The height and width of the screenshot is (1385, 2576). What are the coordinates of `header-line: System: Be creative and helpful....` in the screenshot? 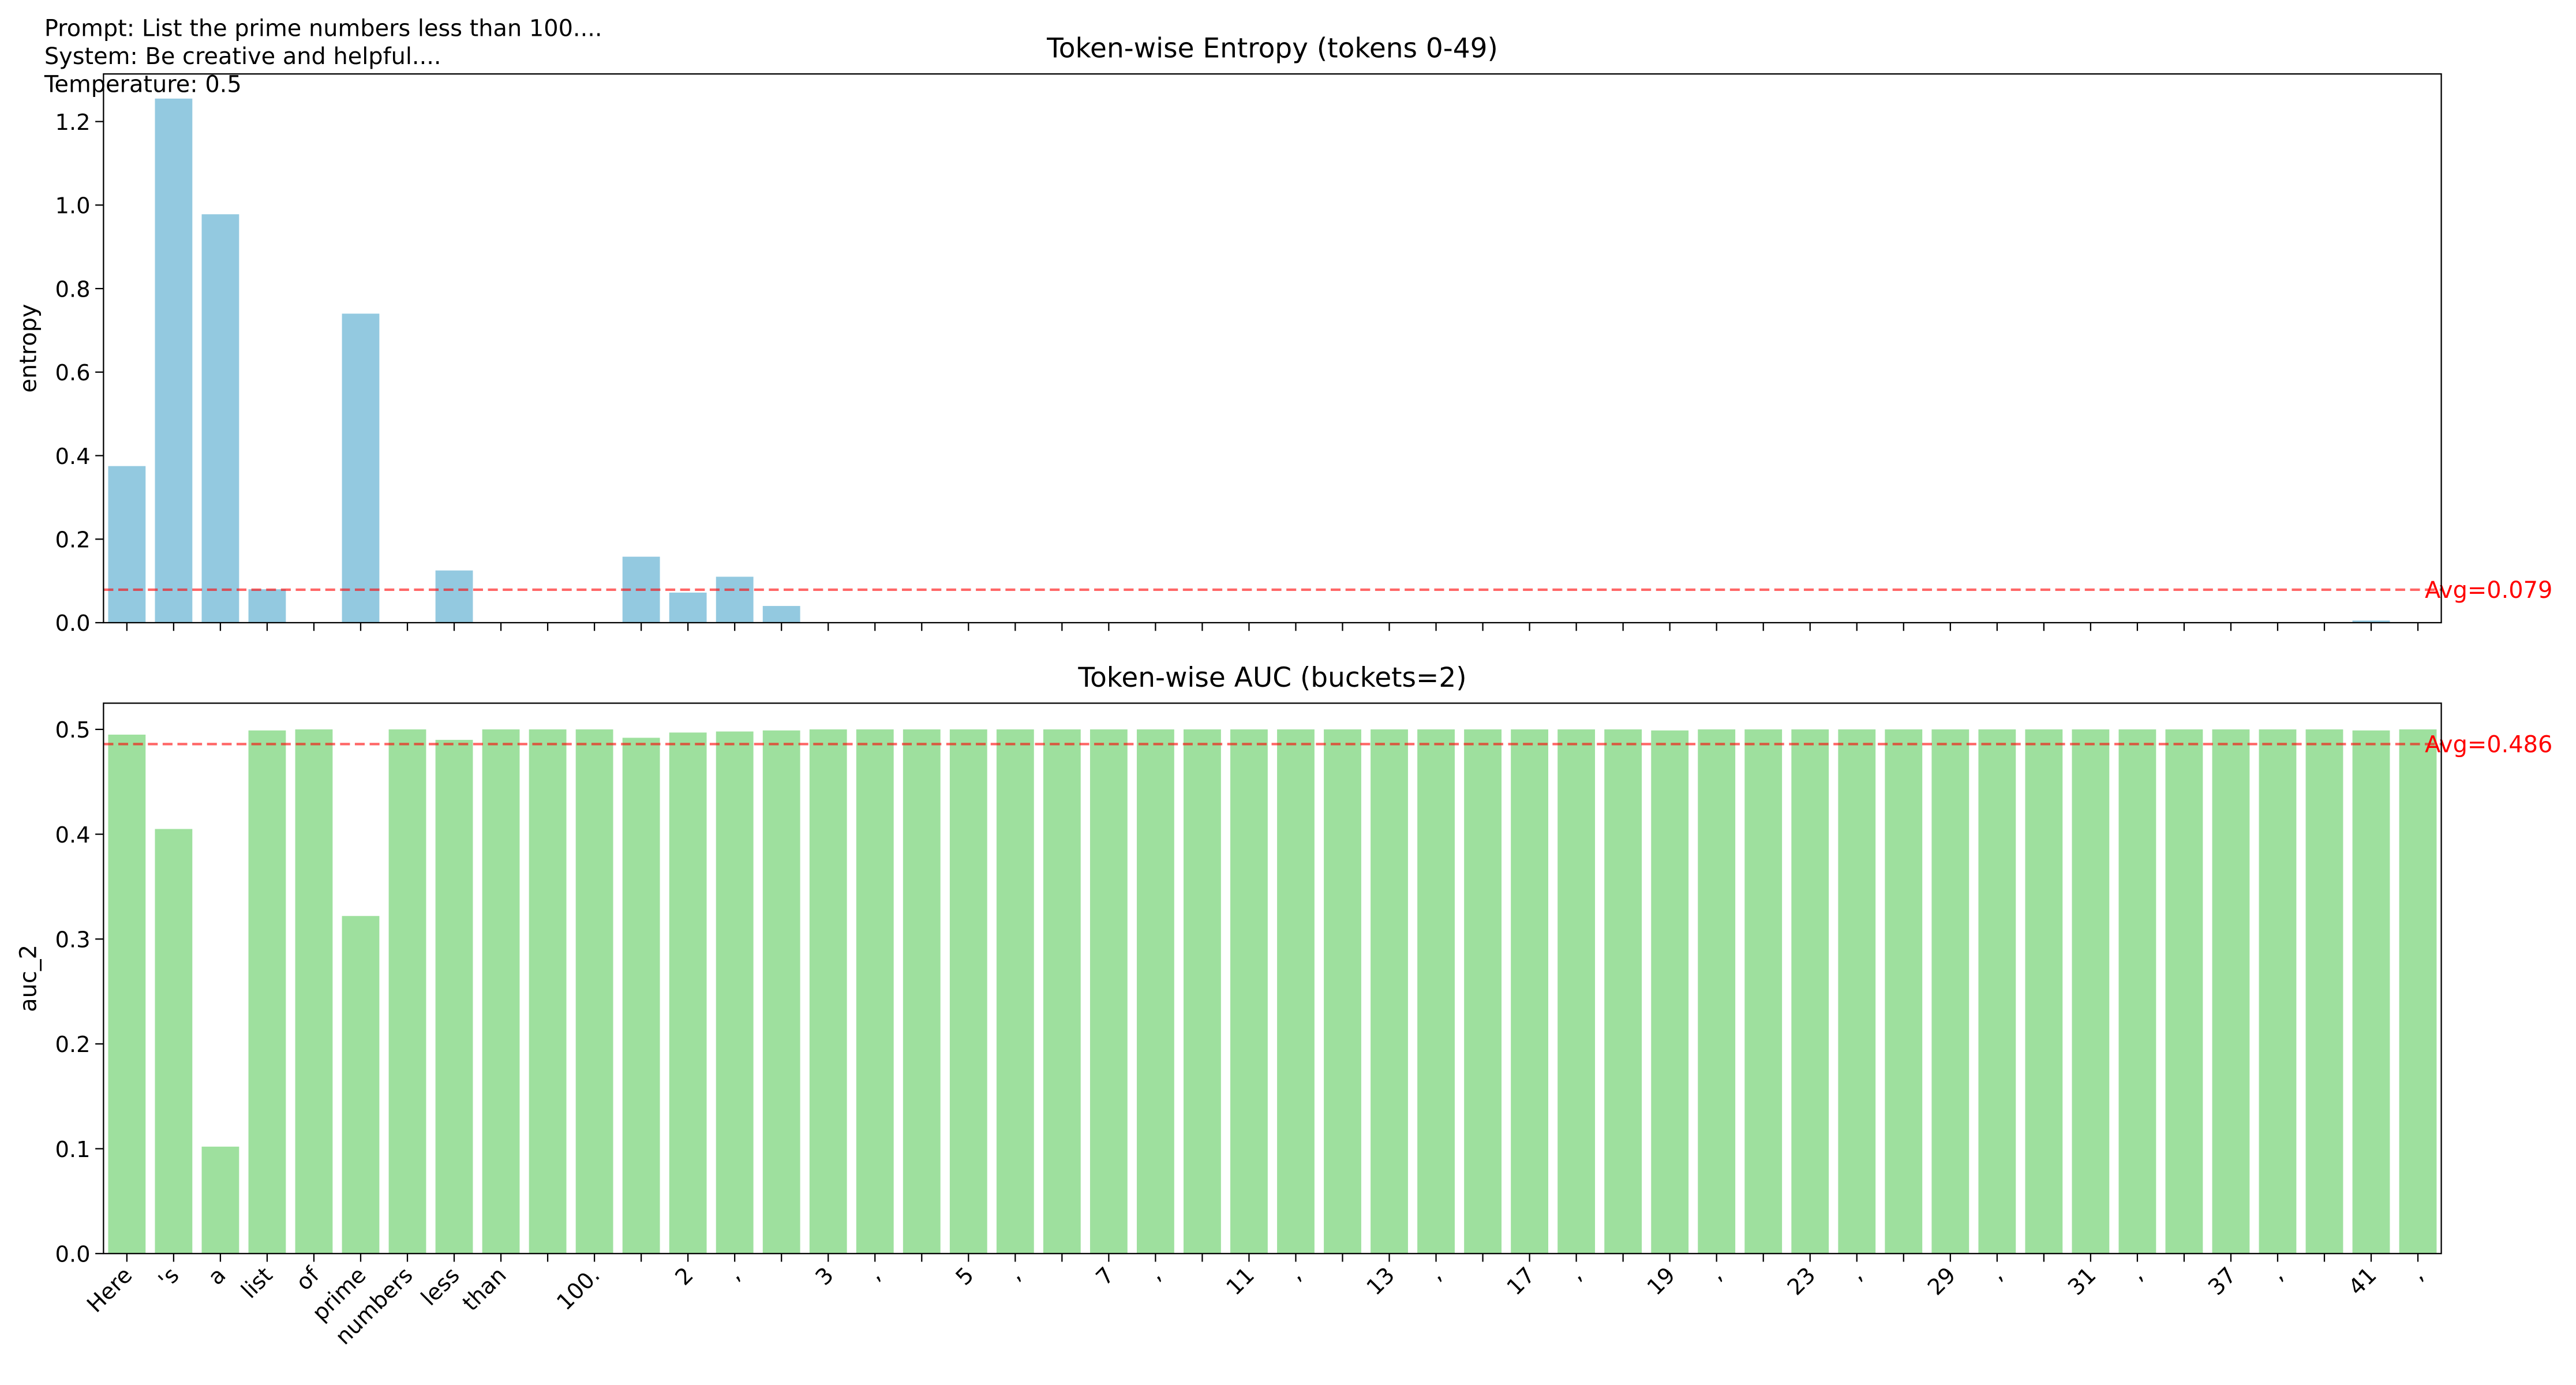 It's located at (242, 56).